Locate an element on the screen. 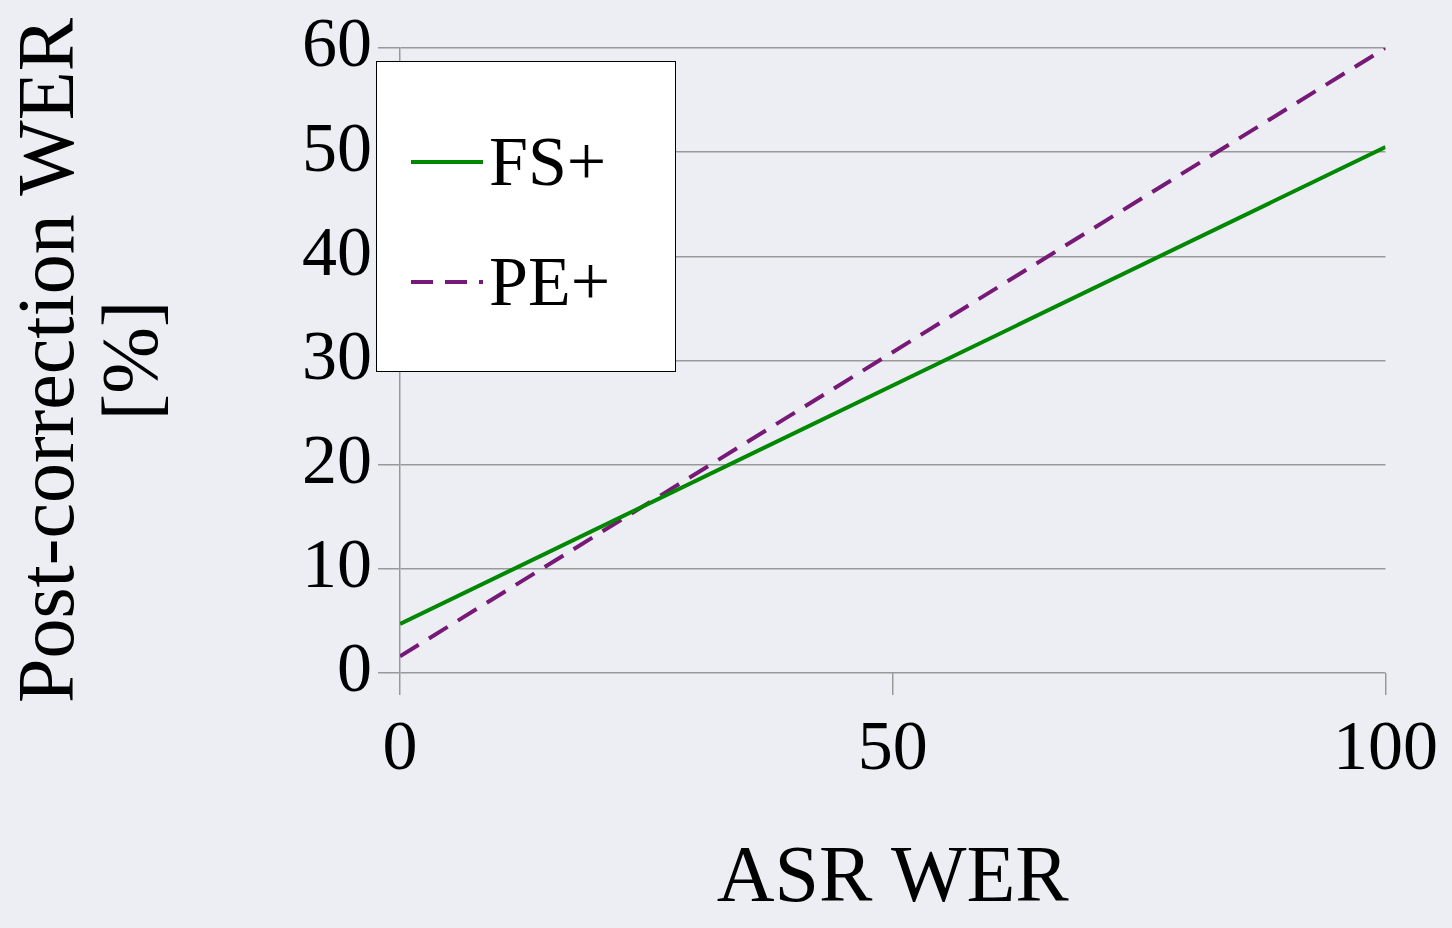 This screenshot has width=1452, height=928. y-tick-label: 10 is located at coordinates (337, 564).